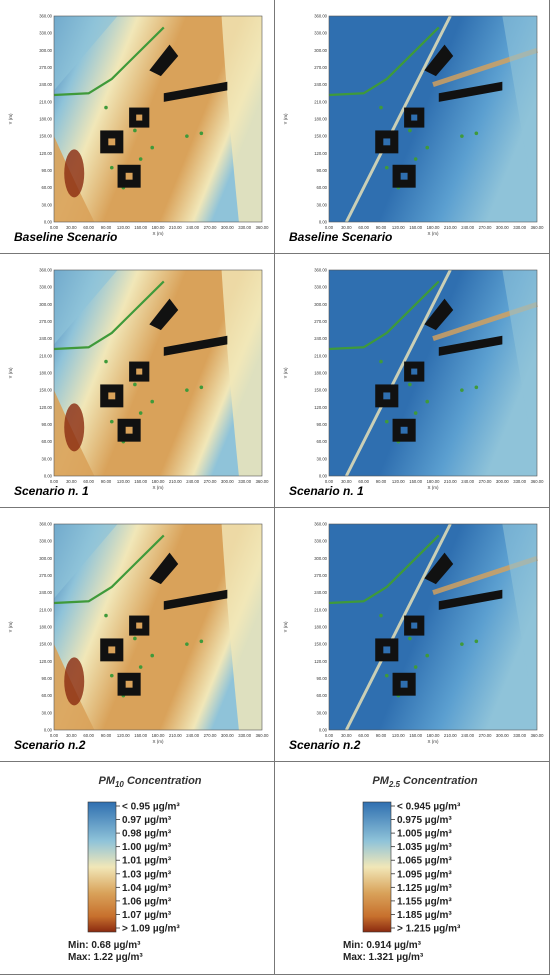 This screenshot has width=550, height=980. What do you see at coordinates (175, 481) in the screenshot?
I see `x-tick-label: 210.00` at bounding box center [175, 481].